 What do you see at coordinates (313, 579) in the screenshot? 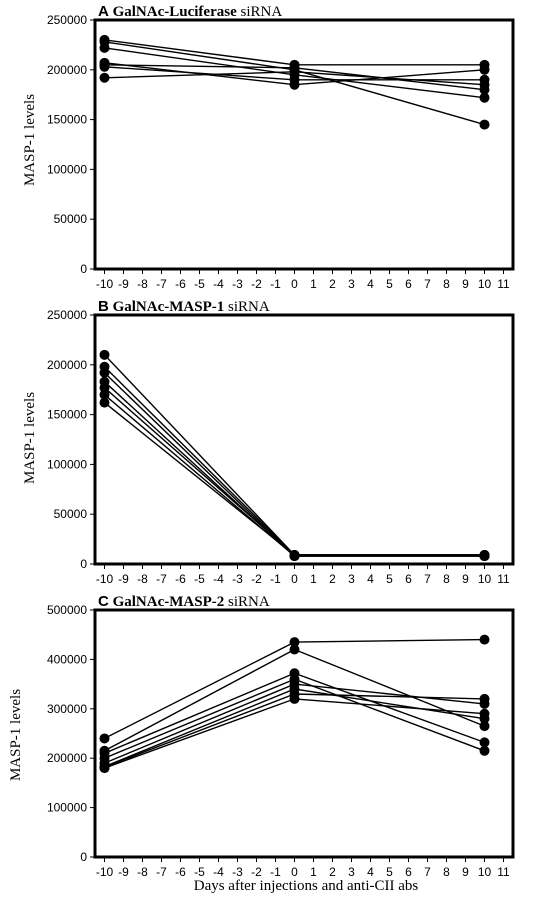
I see `panel-b-x-tick-label: 1` at bounding box center [313, 579].